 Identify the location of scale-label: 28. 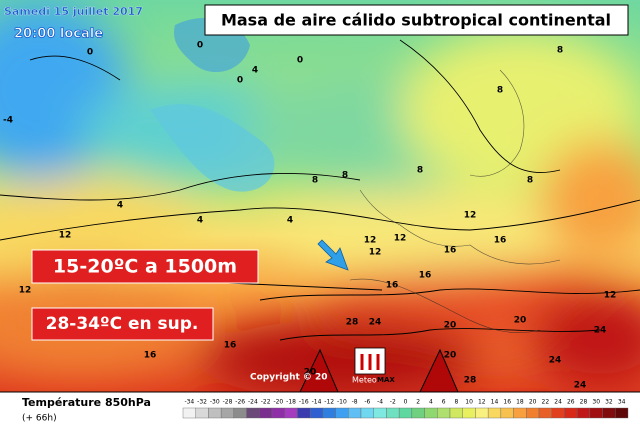
(584, 402).